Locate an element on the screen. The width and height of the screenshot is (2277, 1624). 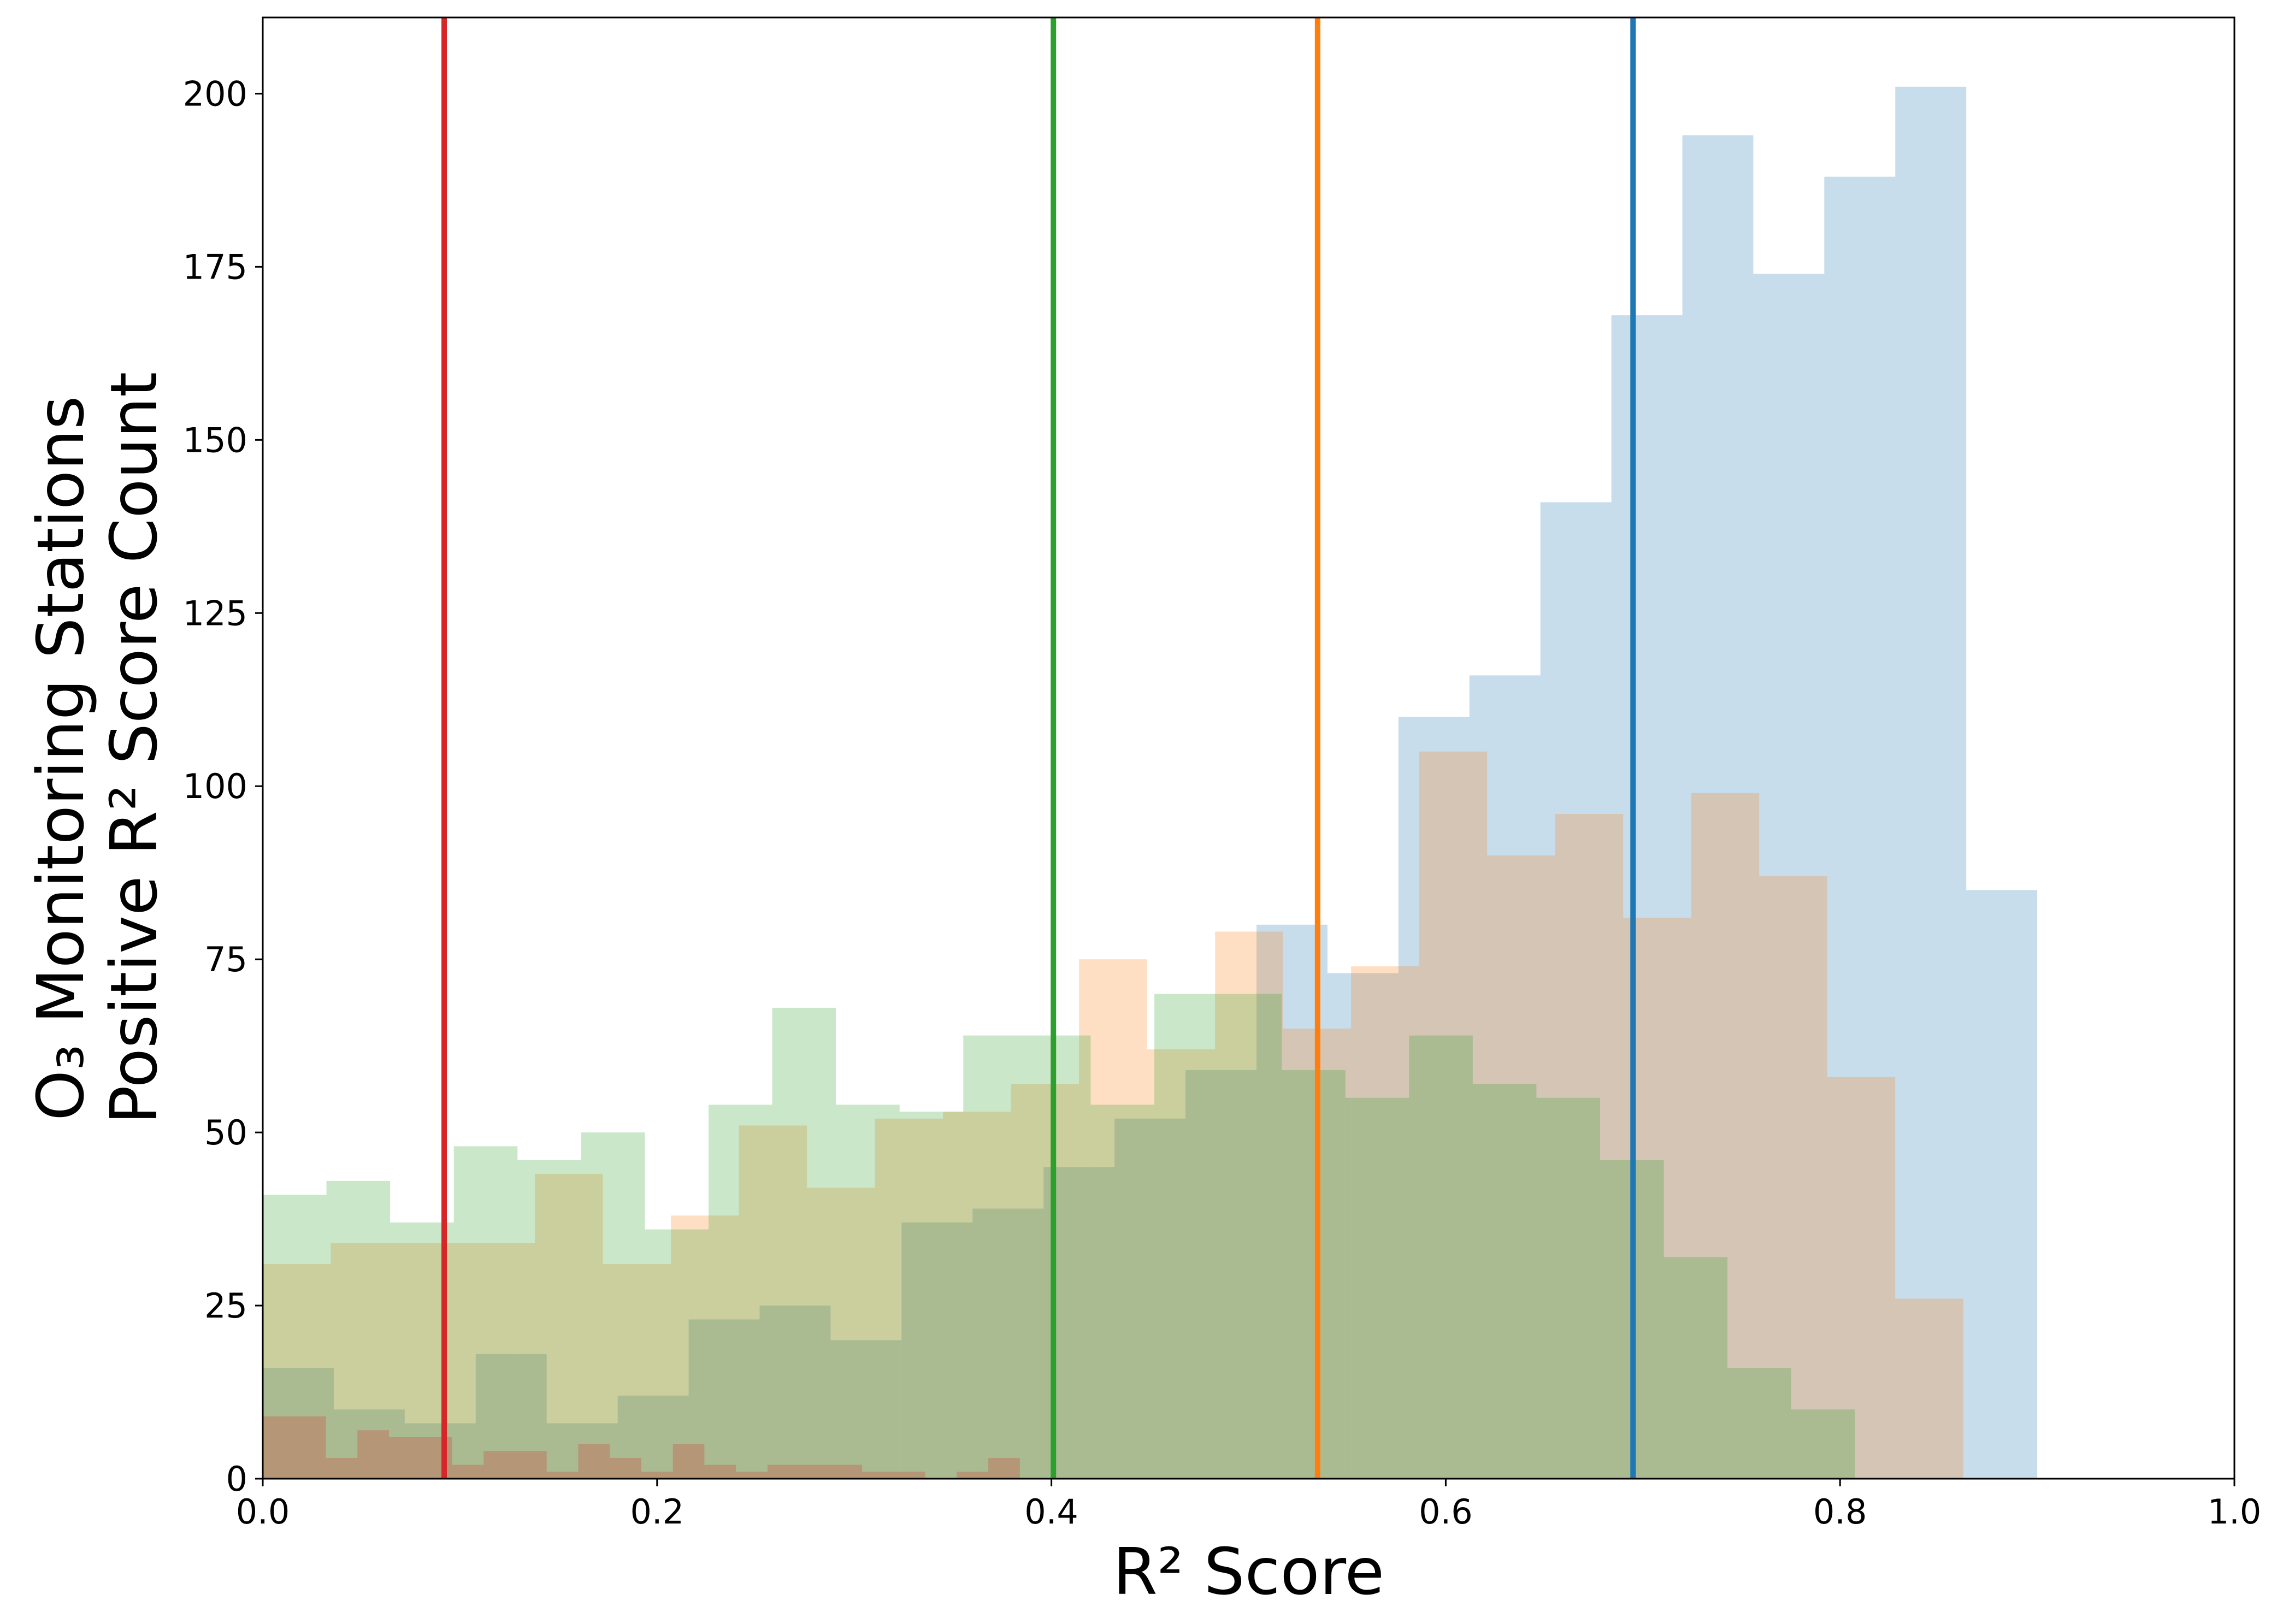
y-tick-label: 75 is located at coordinates (225, 959).